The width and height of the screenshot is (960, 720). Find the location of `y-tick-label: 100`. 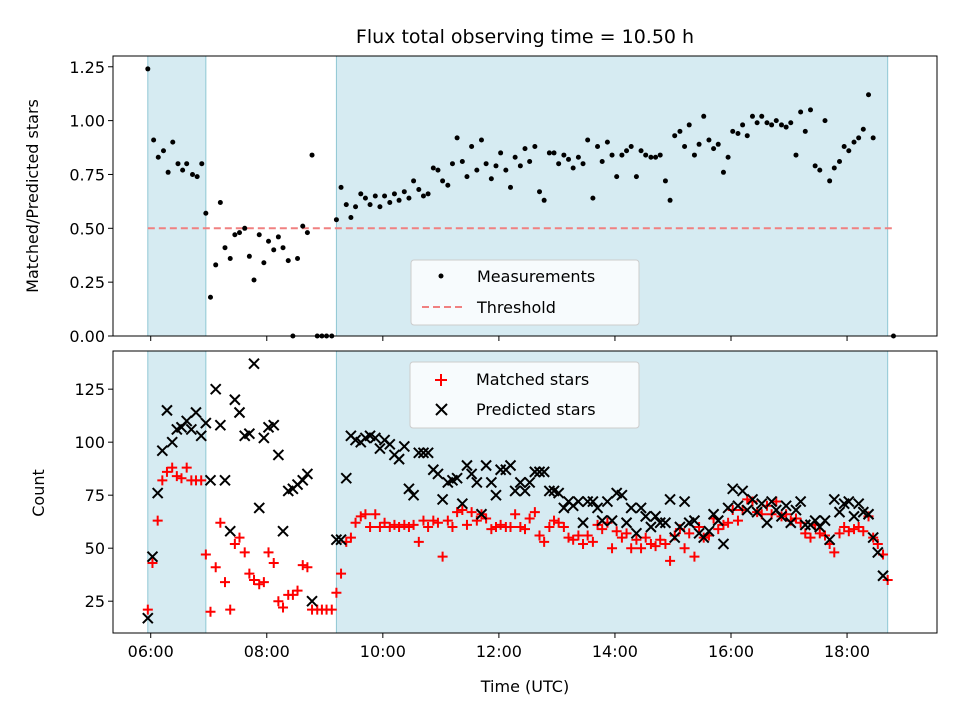

y-tick-label: 100 is located at coordinates (89, 442).